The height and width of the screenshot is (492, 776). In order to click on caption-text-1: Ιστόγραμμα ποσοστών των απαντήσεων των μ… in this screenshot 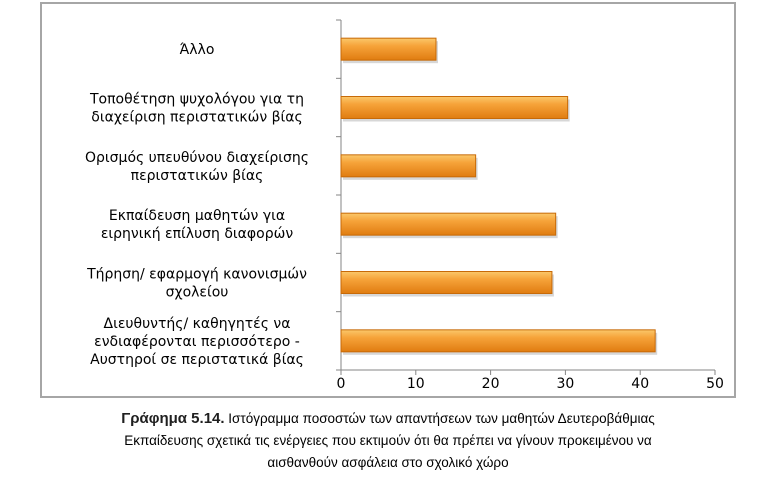, I will do `click(439, 418)`.